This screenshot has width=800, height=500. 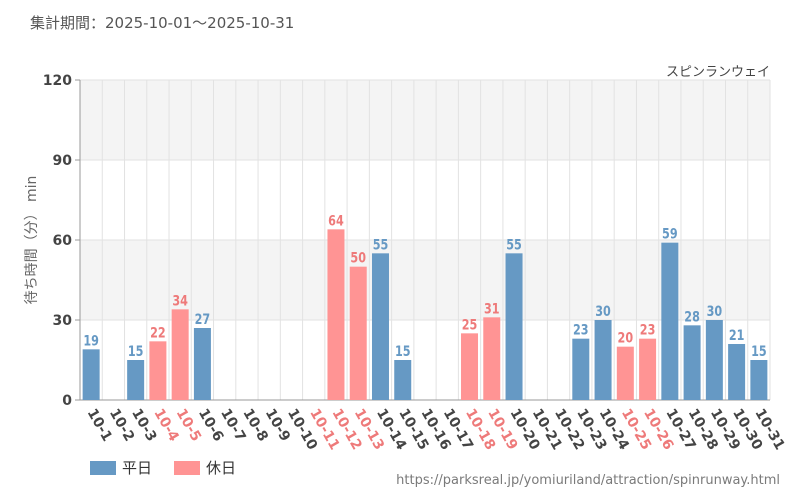 I want to click on holiday-swatch, so click(x=187, y=467).